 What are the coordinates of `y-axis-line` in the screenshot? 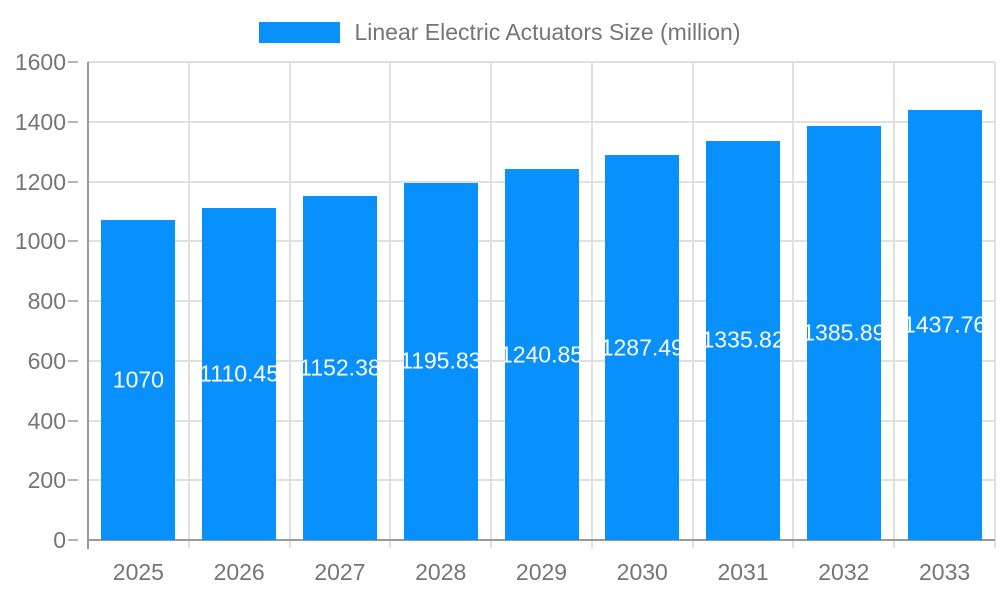 It's located at (88, 305).